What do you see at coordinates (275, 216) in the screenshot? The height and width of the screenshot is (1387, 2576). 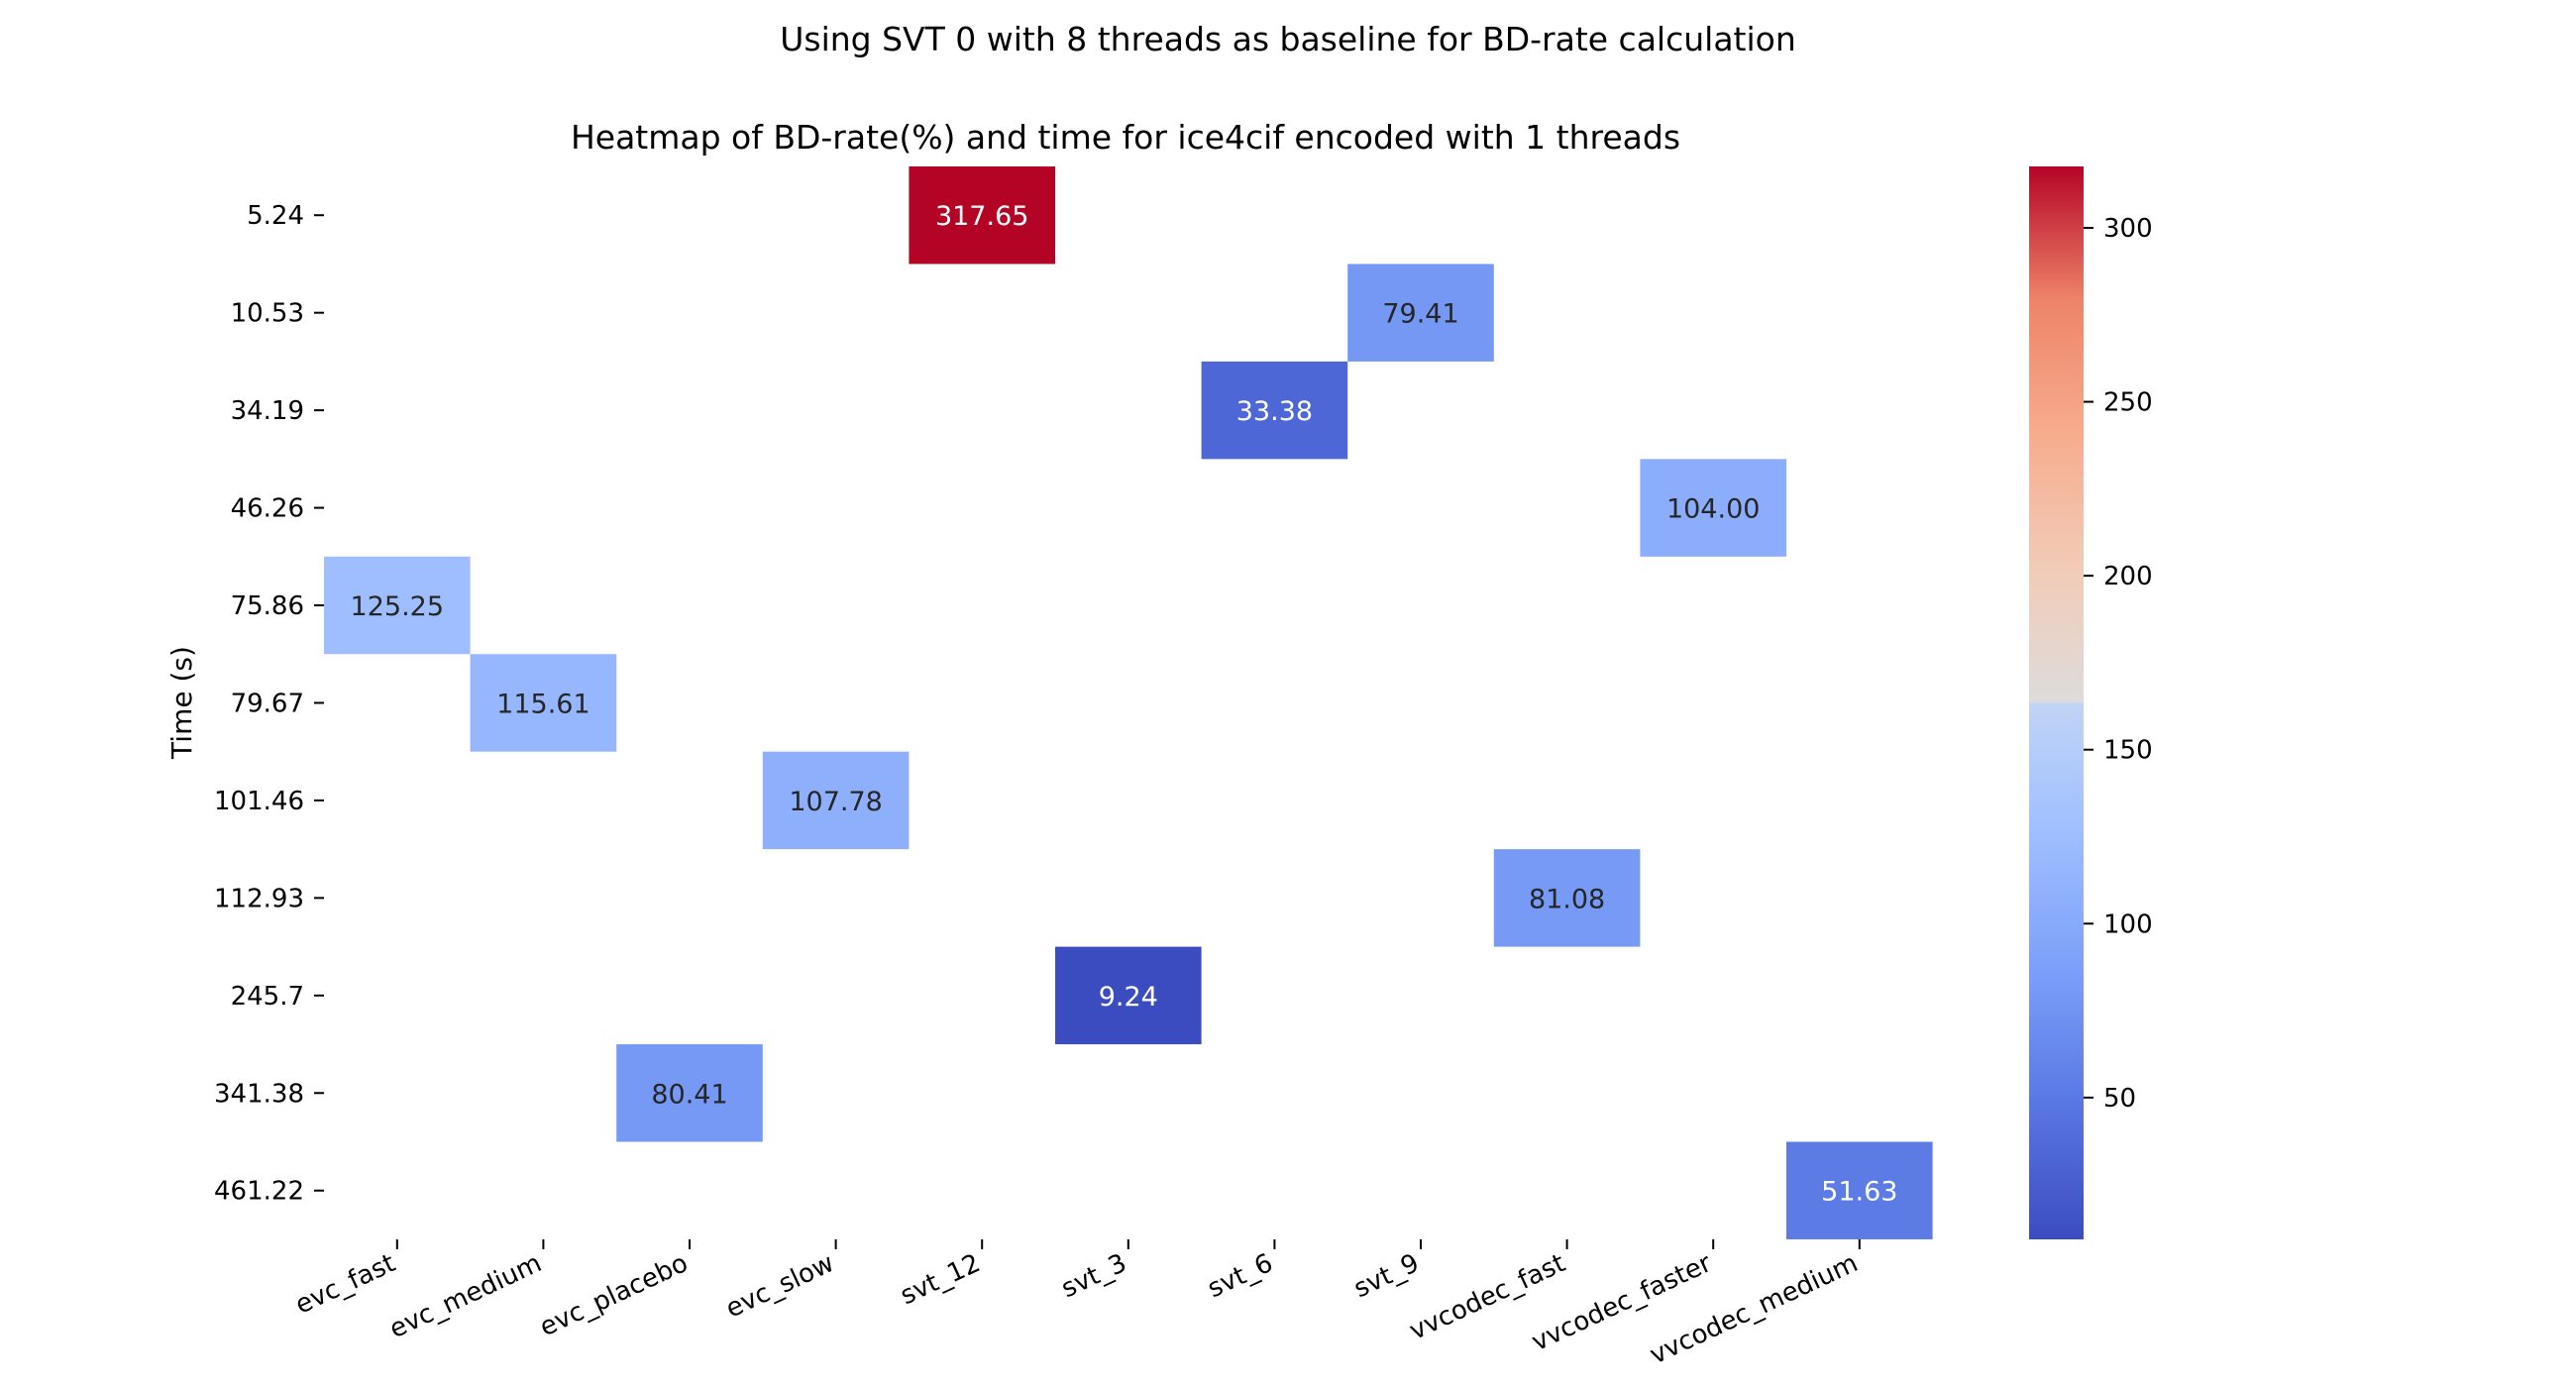 I see `y-tick-label: 5.24` at bounding box center [275, 216].